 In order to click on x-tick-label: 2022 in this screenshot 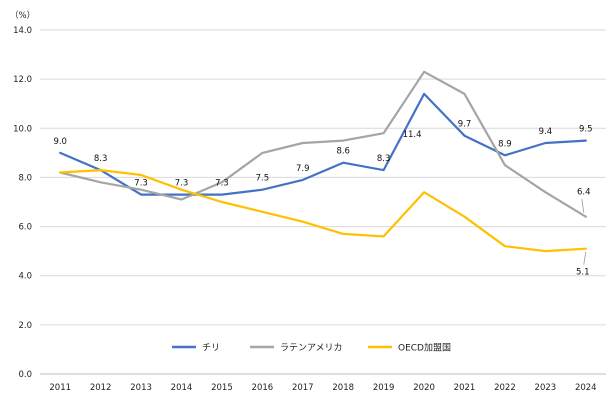, I will do `click(505, 388)`.